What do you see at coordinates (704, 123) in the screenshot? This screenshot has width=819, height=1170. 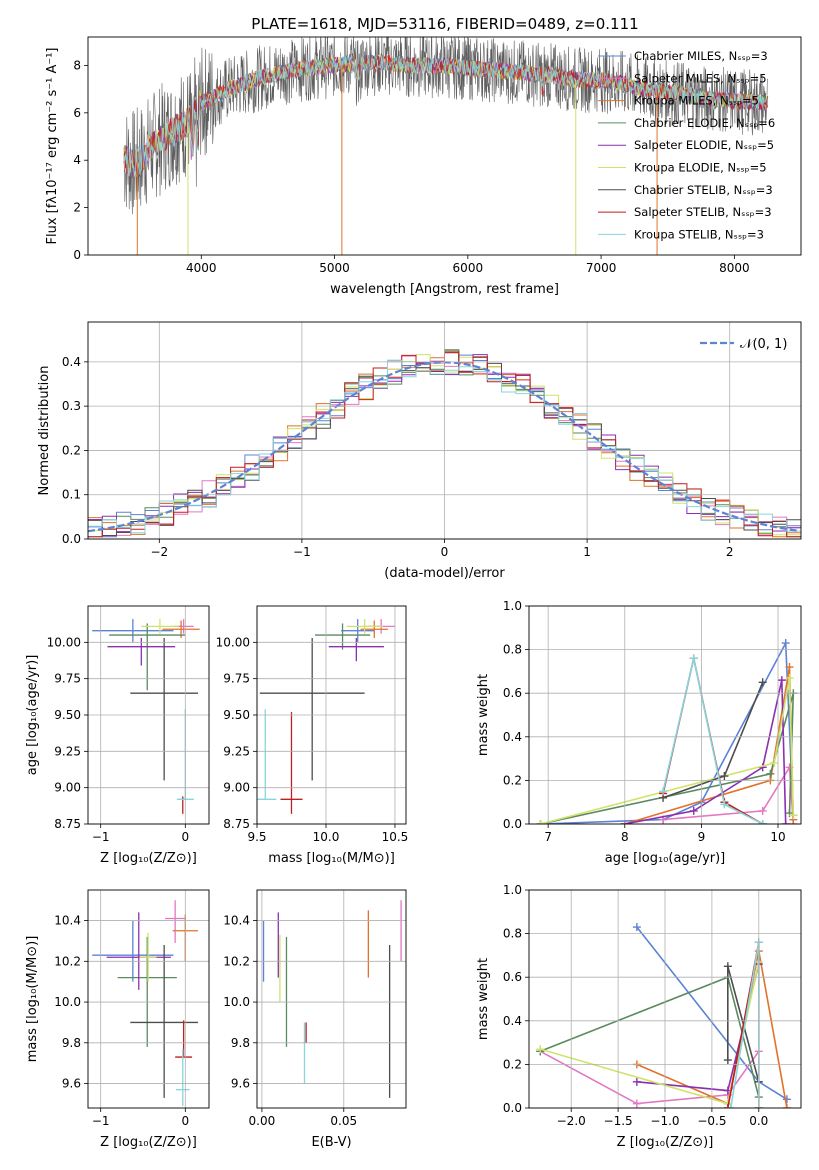 I see `legend-label: Chabrier ELODIE, Nₛₛₚ=6` at bounding box center [704, 123].